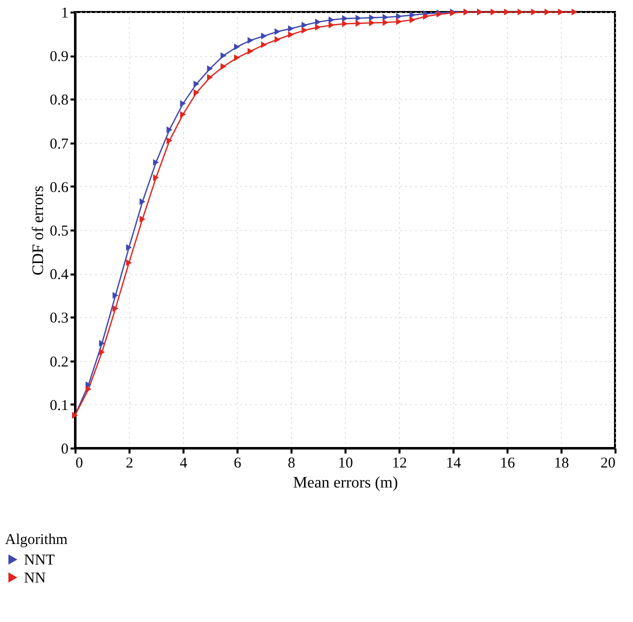 The image size is (633, 622). I want to click on y-tick-label: 0.4, so click(59, 275).